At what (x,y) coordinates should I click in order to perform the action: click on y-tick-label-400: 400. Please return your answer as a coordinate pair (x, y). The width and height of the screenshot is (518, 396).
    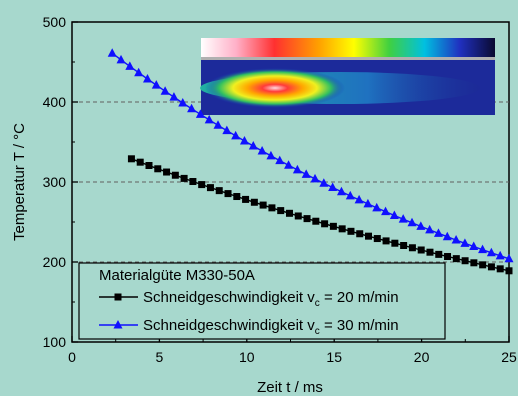
    Looking at the image, I should click on (55, 102).